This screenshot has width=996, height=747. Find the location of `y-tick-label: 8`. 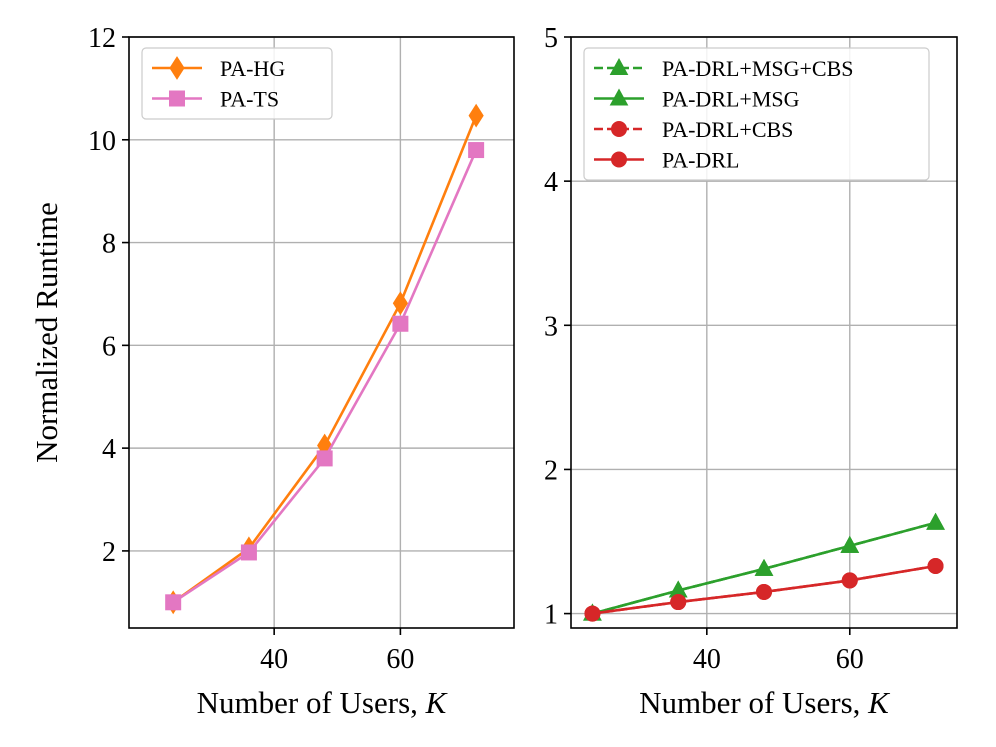

y-tick-label: 8 is located at coordinates (109, 244).